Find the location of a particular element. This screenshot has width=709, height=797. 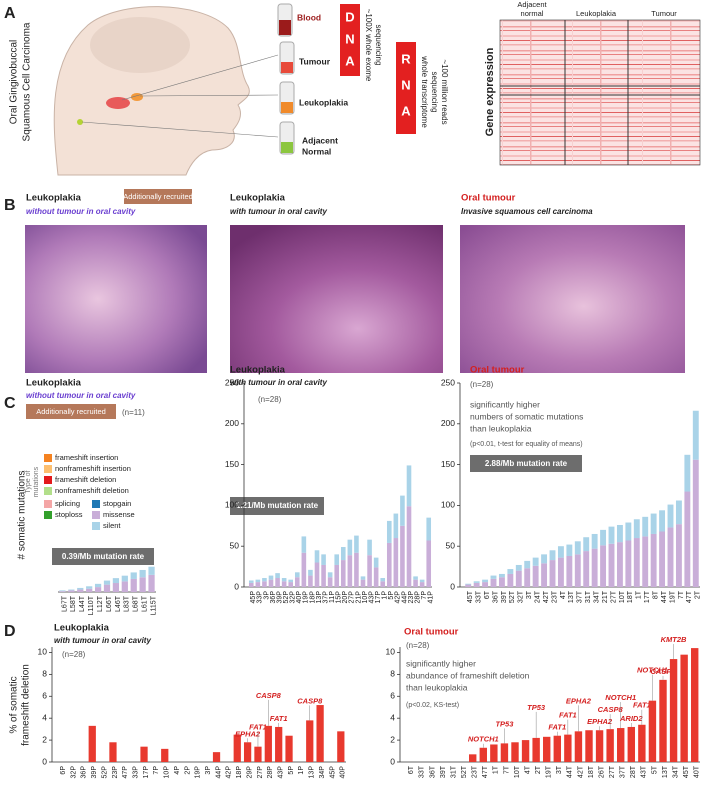

gene-label: FAT1 is located at coordinates (642, 705).